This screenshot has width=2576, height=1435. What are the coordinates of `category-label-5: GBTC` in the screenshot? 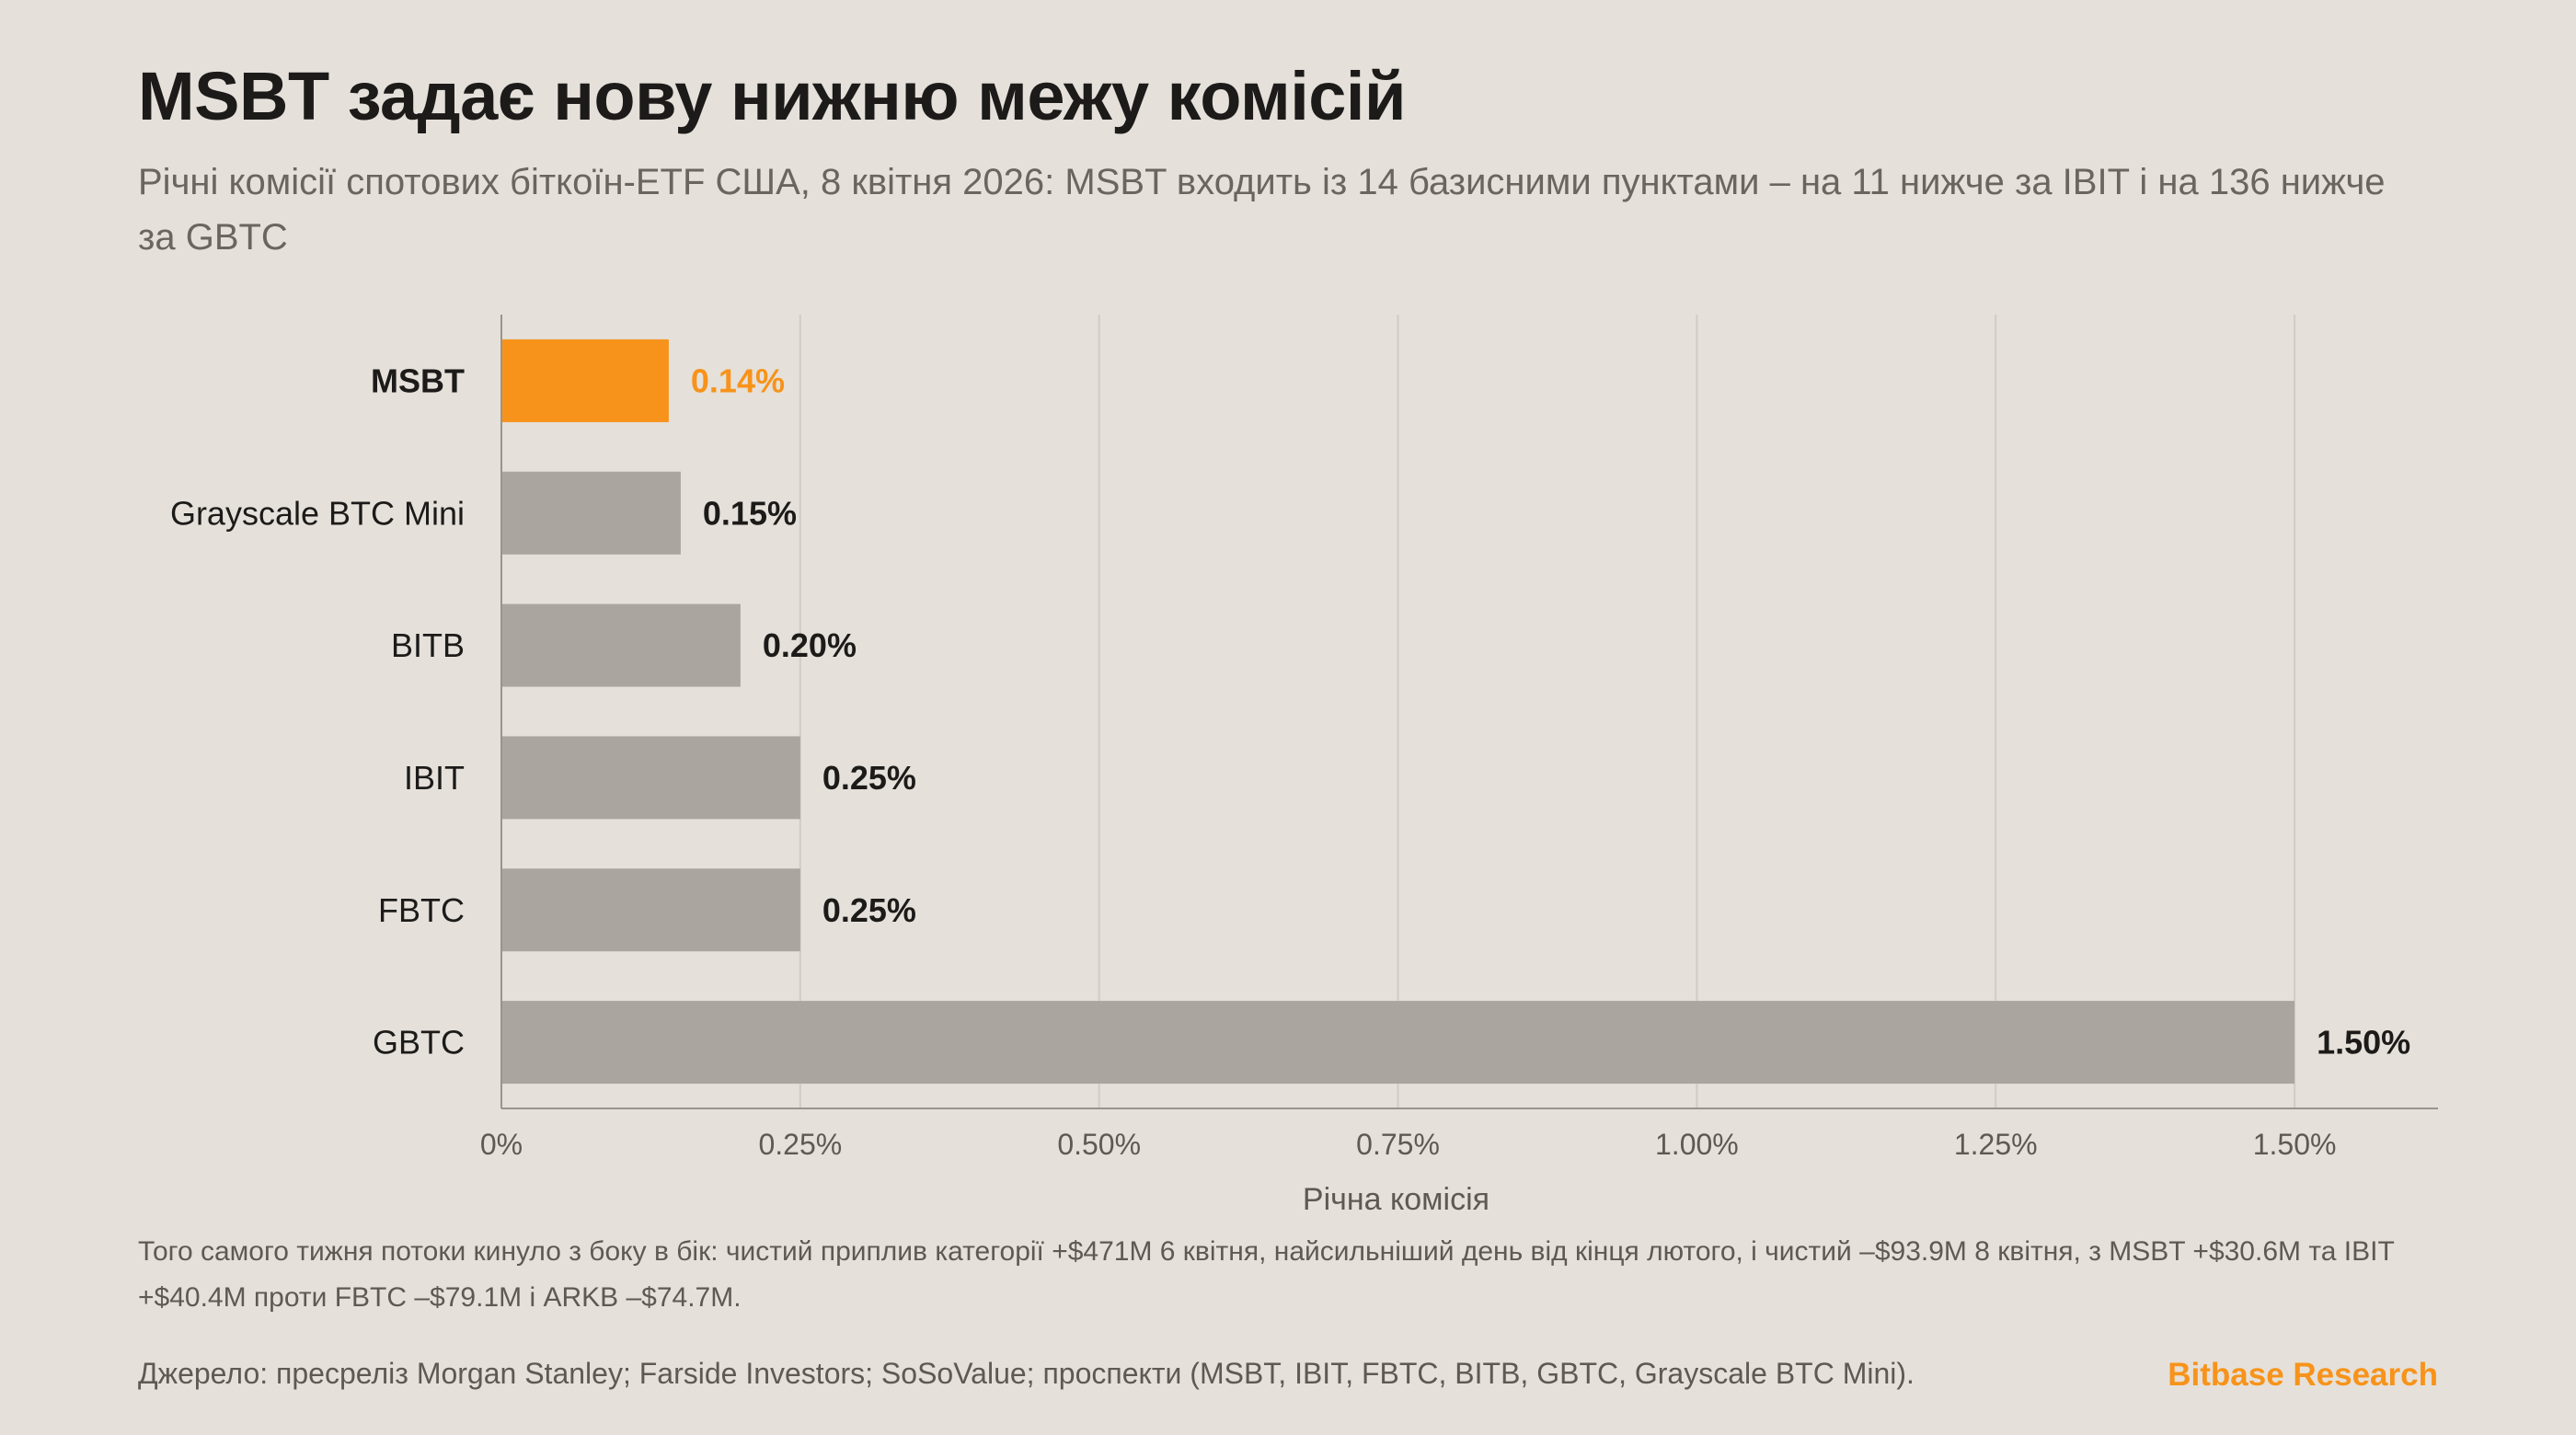 It's located at (419, 1043).